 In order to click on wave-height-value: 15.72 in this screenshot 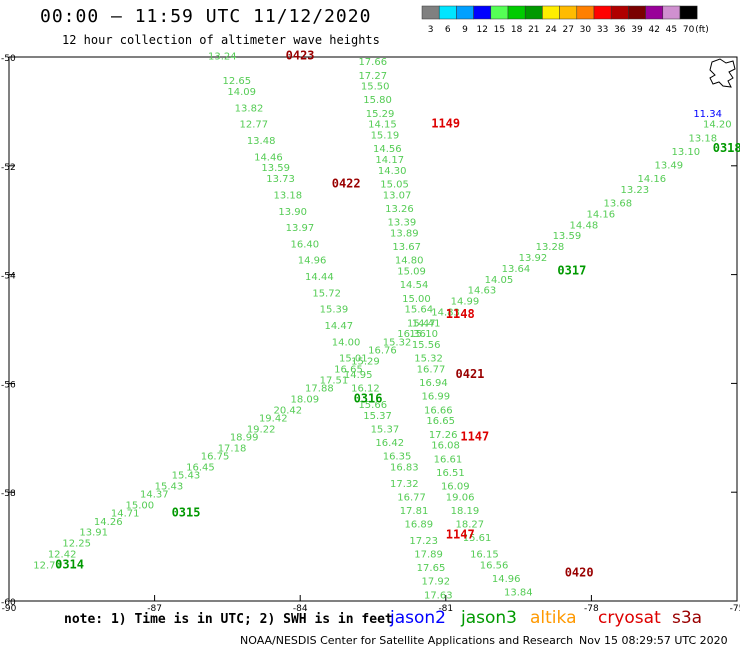, I will do `click(326, 293)`.